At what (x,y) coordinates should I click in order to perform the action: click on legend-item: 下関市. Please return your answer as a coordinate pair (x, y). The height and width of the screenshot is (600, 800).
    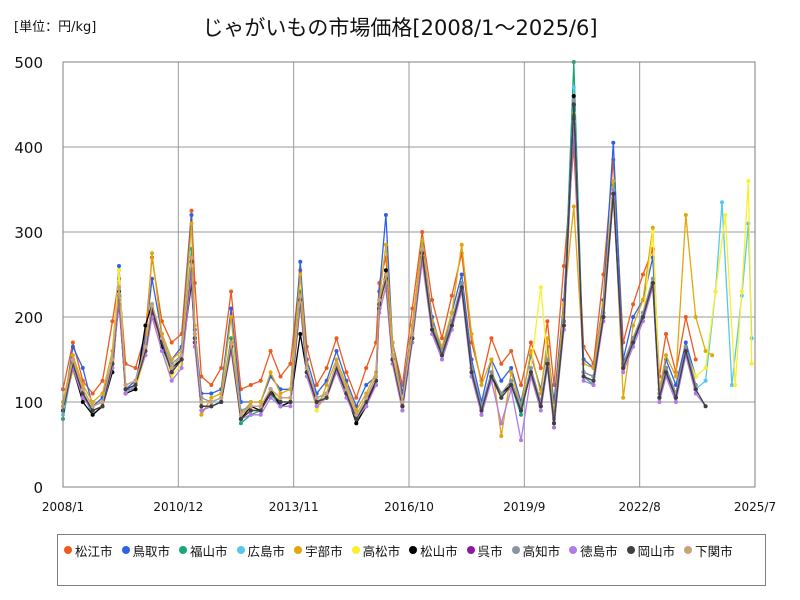
    Looking at the image, I should click on (708, 550).